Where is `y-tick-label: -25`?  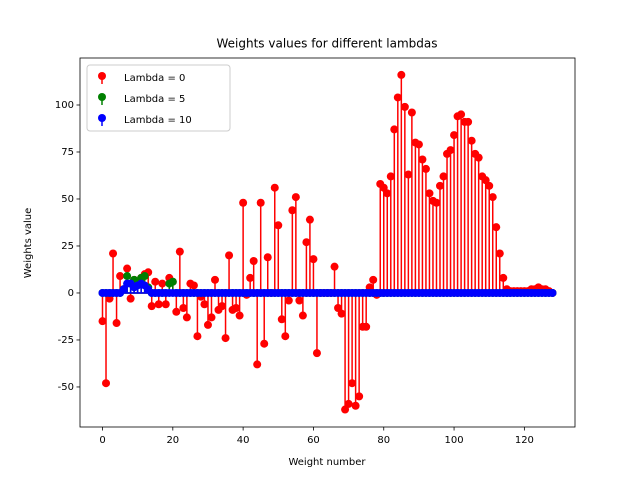 y-tick-label: -25 is located at coordinates (66, 340).